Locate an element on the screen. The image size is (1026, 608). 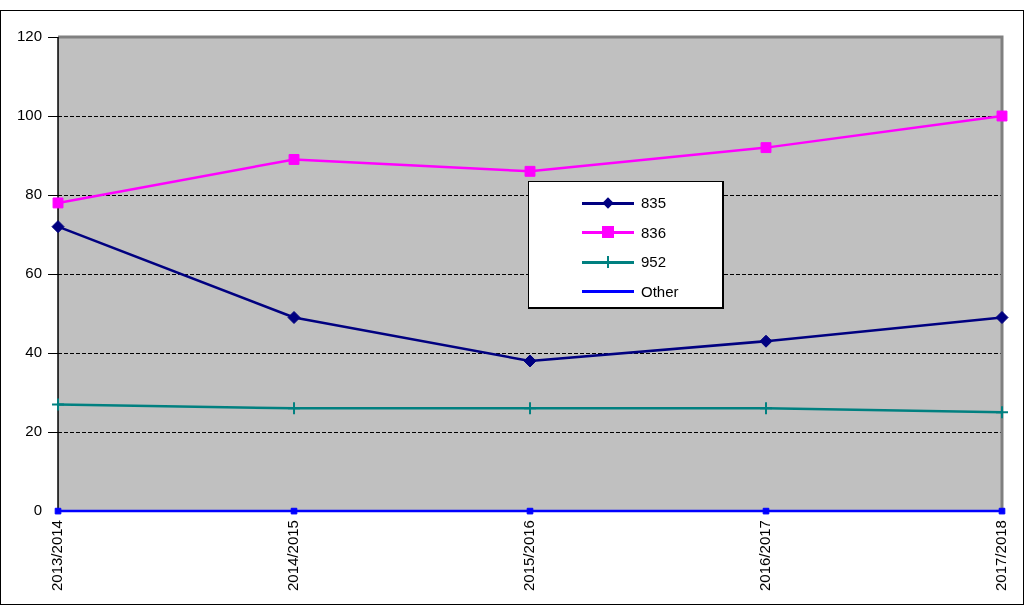
y-tick-label: 40 is located at coordinates (34, 352).